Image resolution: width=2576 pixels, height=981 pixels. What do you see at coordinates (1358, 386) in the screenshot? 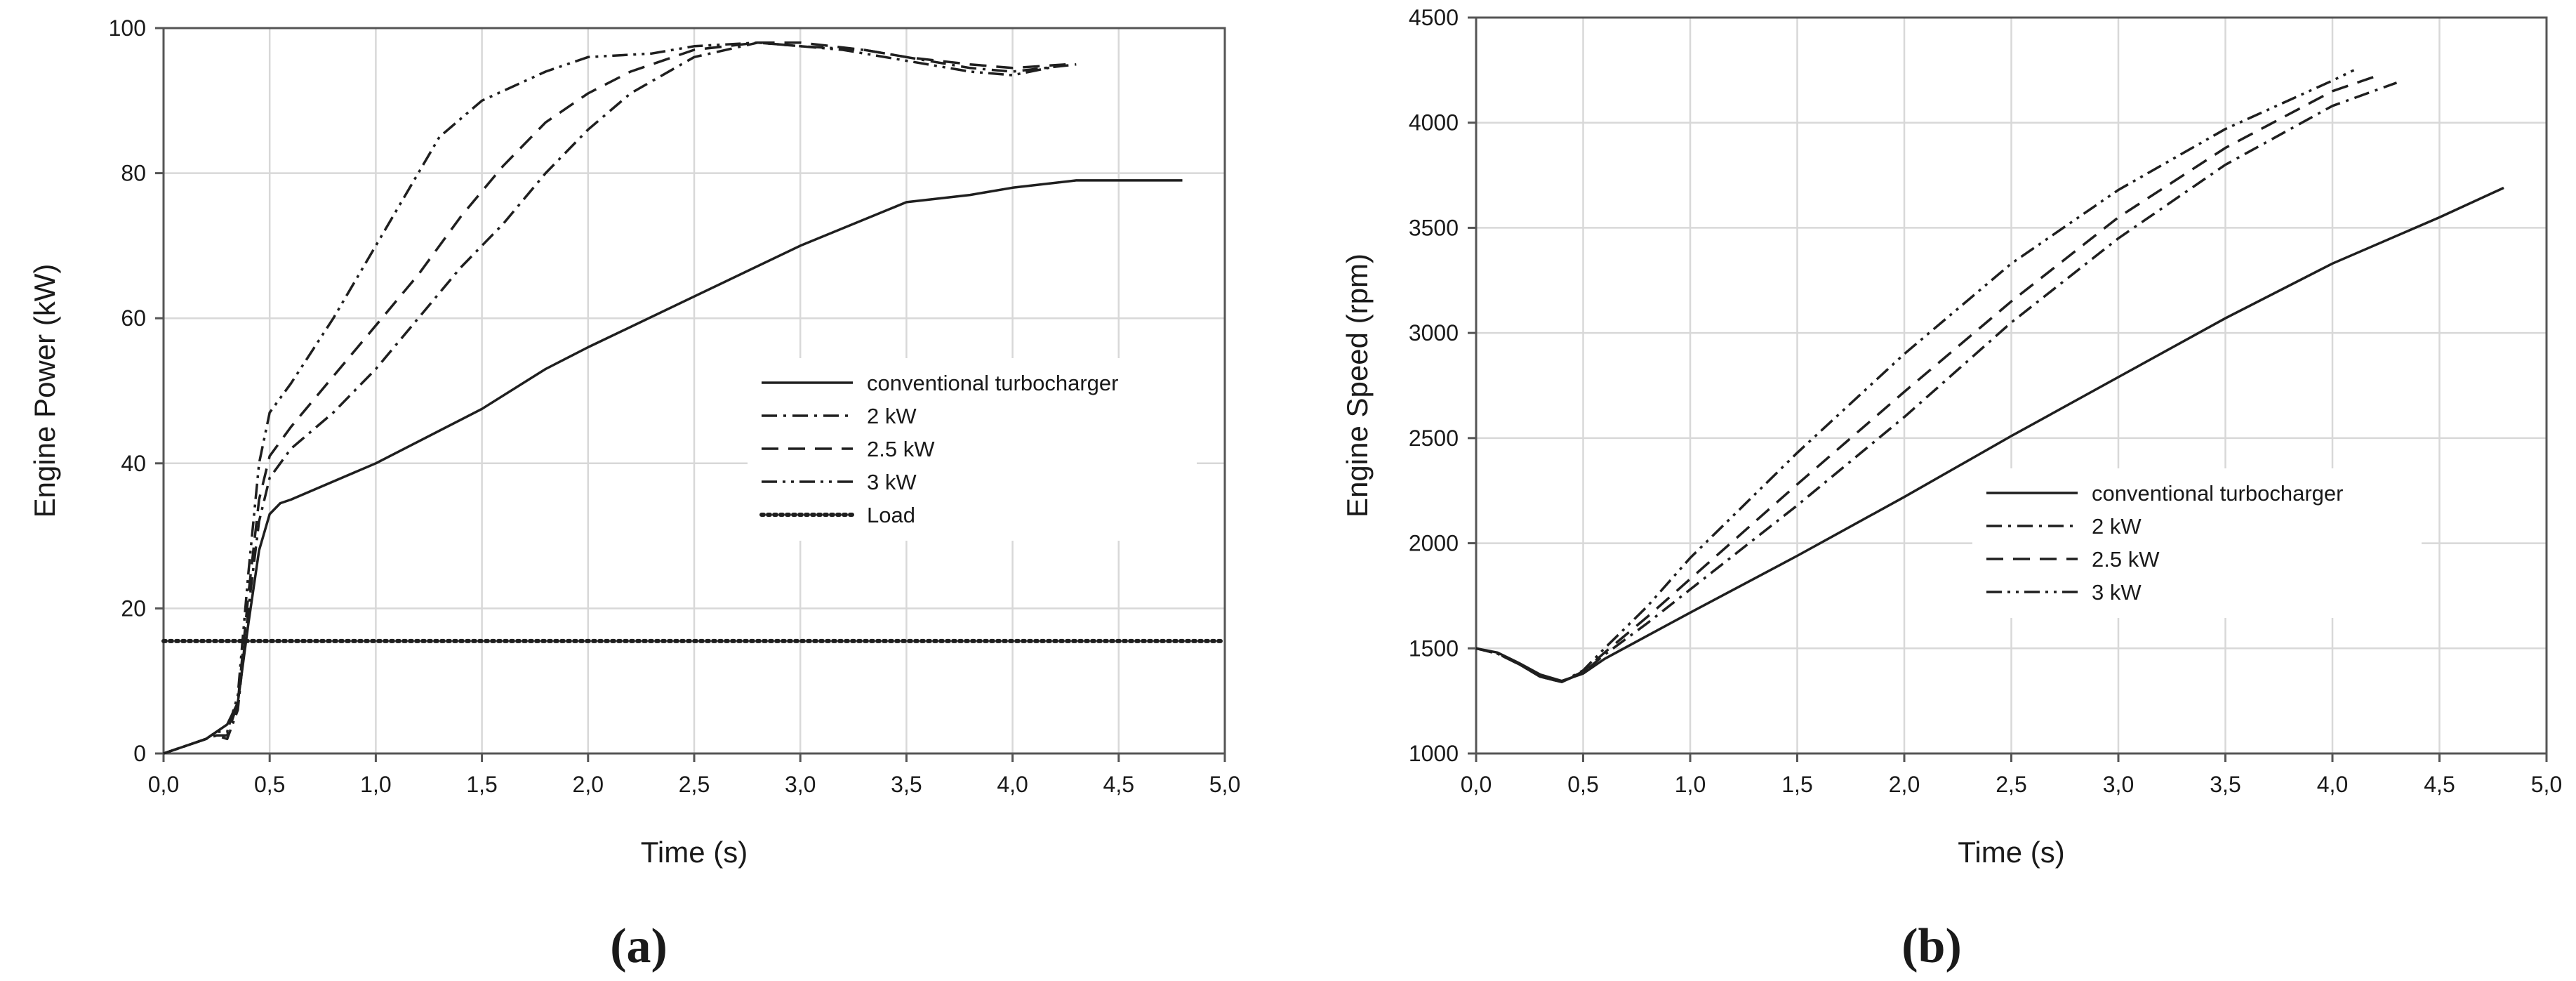
I see `y-axis-title: Engine Speed (rpm)` at bounding box center [1358, 386].